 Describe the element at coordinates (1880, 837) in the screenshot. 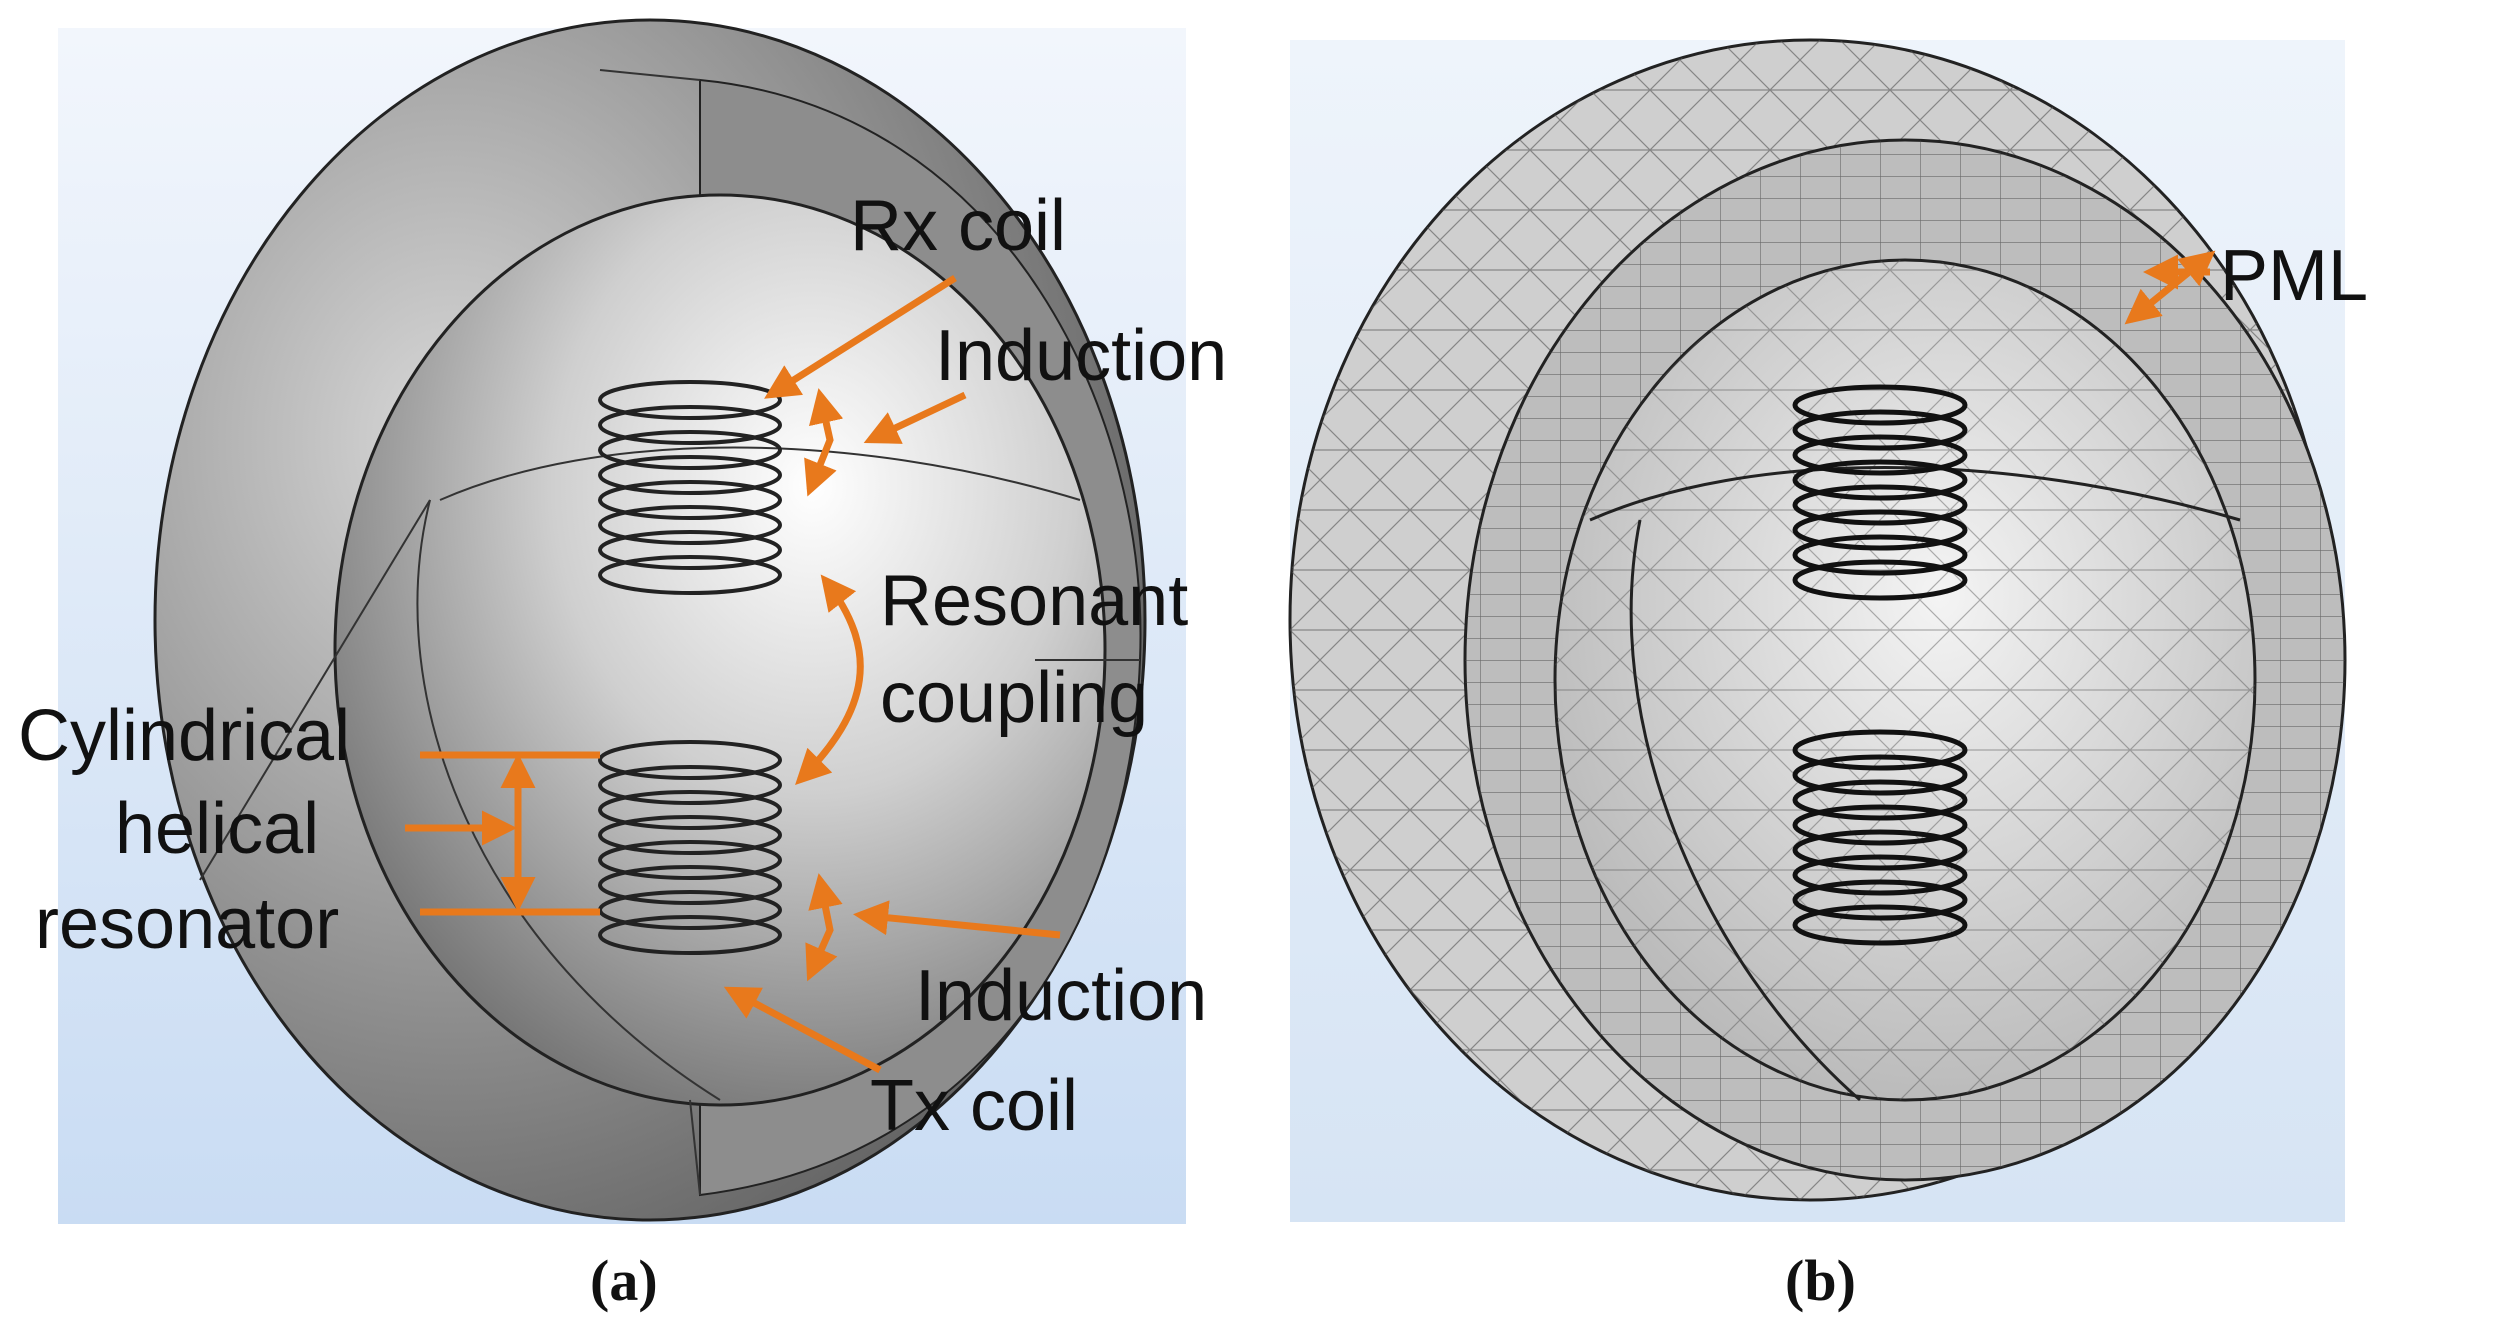

I see `tx-coil-b` at that location.